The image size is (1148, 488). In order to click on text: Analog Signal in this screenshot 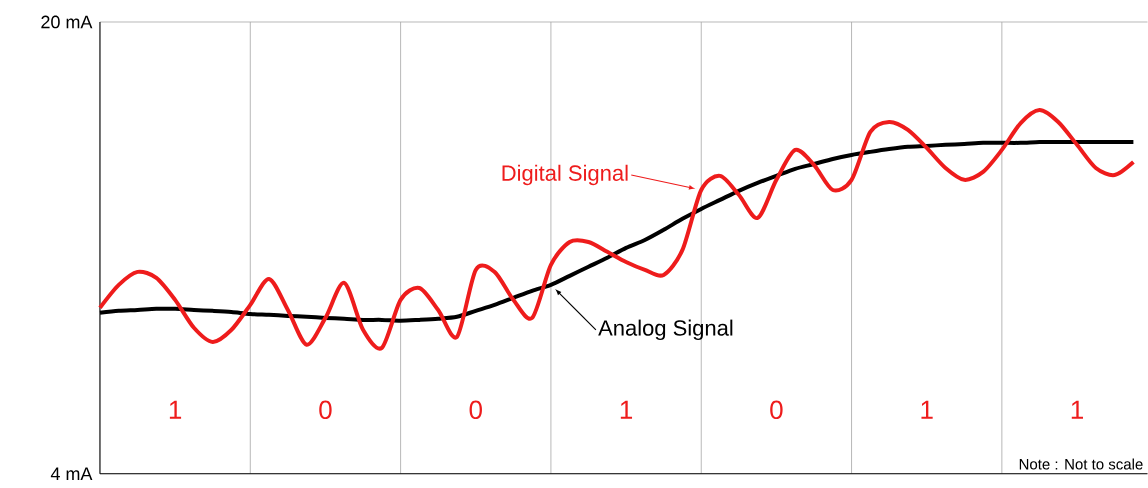, I will do `click(665, 330)`.